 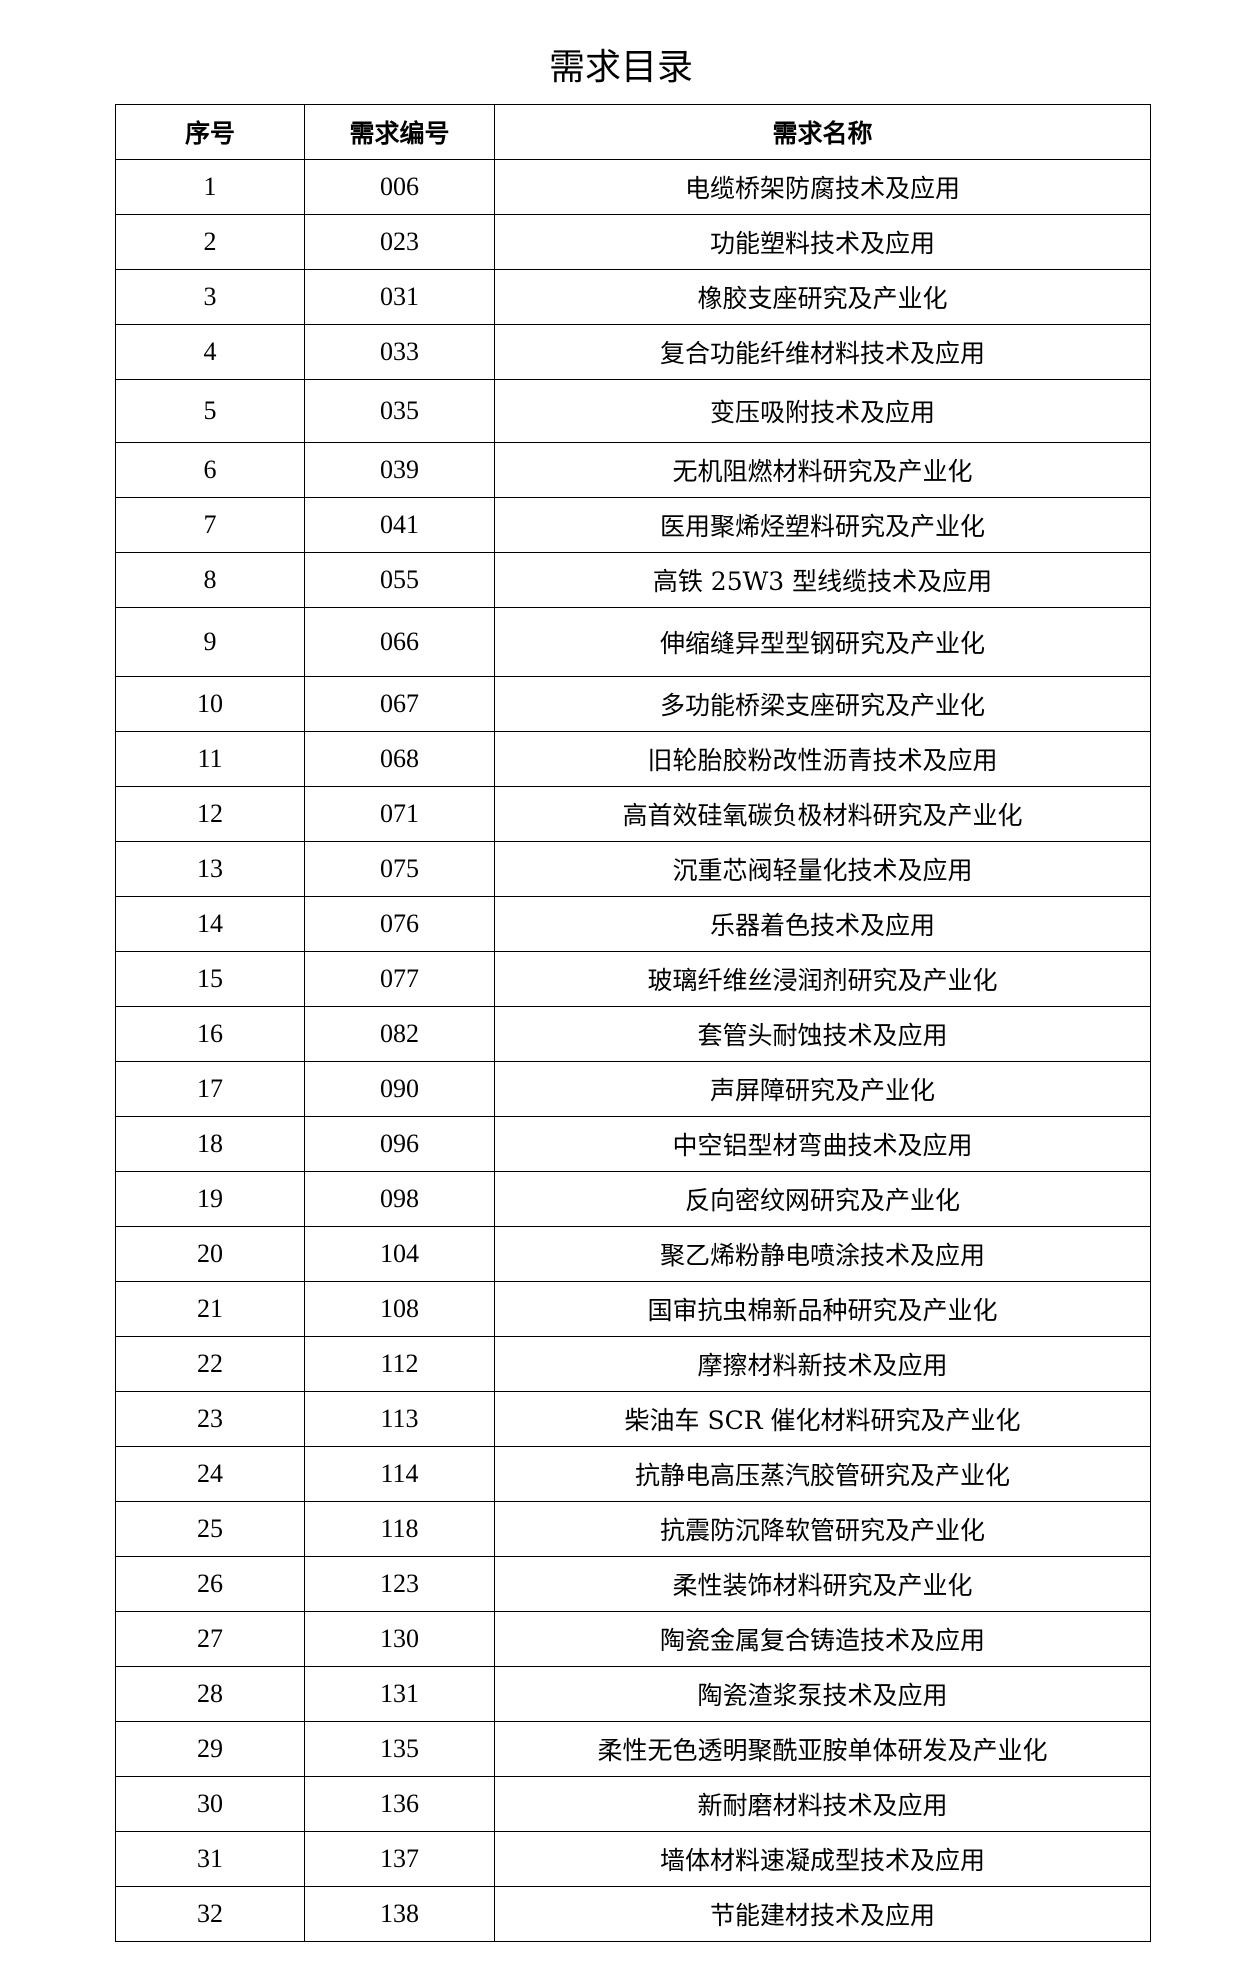 What do you see at coordinates (822, 352) in the screenshot?
I see `name-cell: 复合功能纤维材料技术及应用` at bounding box center [822, 352].